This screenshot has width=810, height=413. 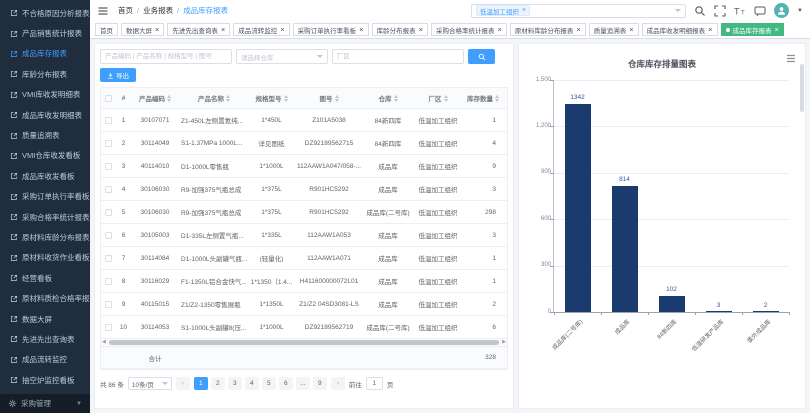 What do you see at coordinates (45, 176) in the screenshot?
I see `sidebar-item-8: 成品库收发看板` at bounding box center [45, 176].